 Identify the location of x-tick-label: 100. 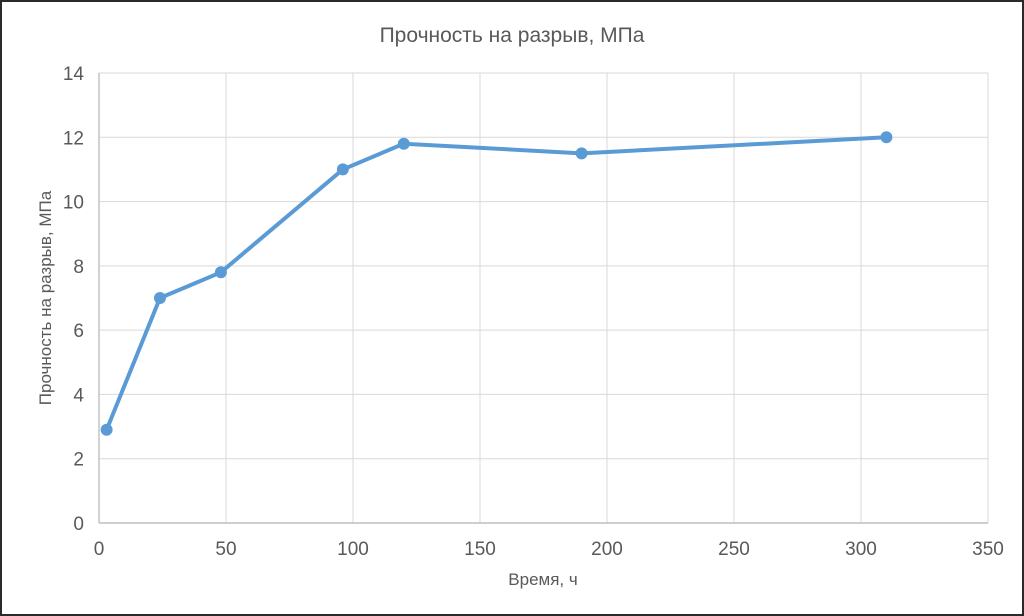
(353, 549).